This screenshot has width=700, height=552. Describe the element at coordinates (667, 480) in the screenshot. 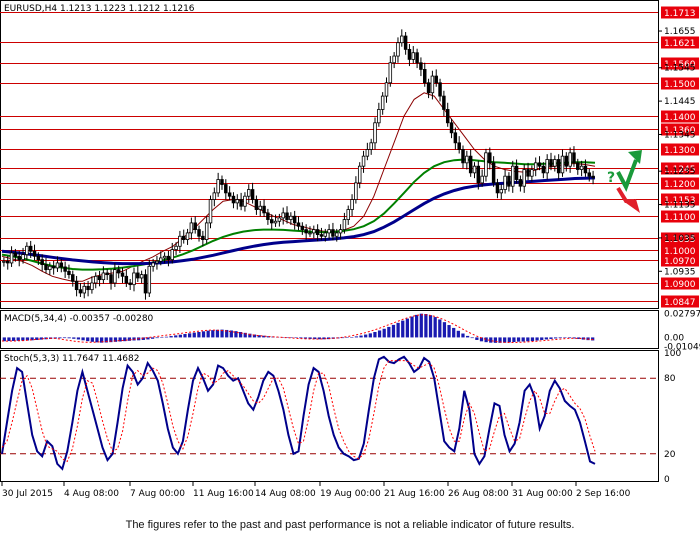

I see `stoch-tick-label-3: 0` at that location.